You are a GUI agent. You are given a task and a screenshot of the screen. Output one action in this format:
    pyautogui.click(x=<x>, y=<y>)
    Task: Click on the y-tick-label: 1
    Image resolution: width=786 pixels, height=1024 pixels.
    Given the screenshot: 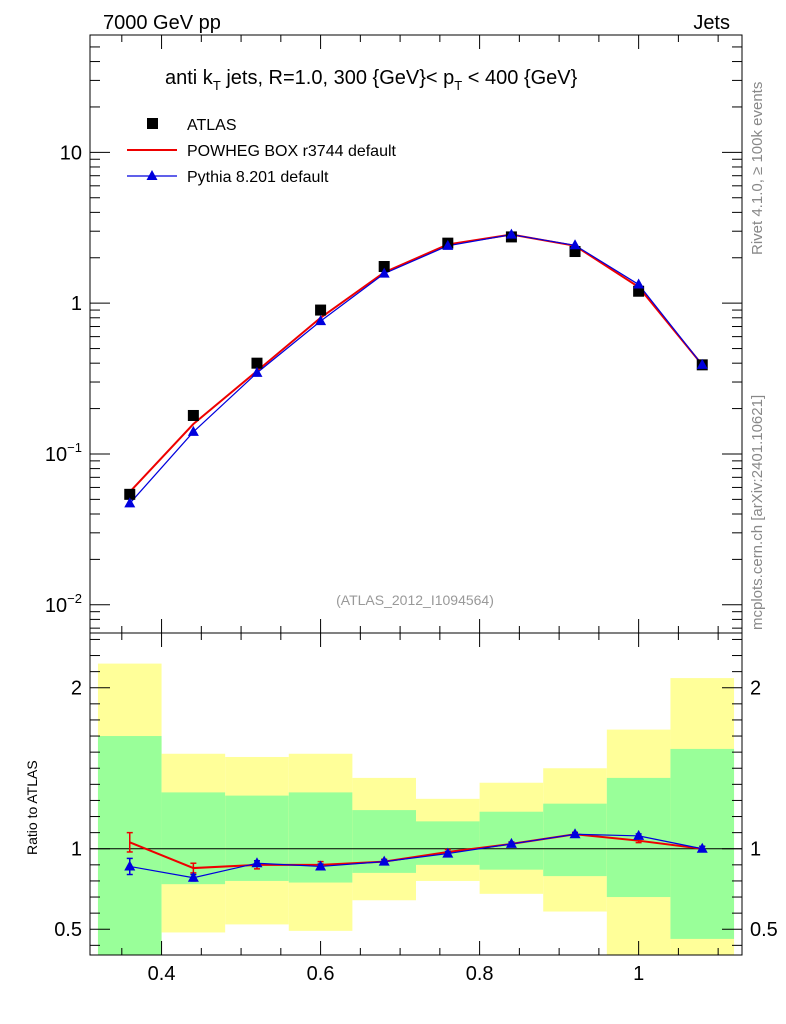 What is the action you would take?
    pyautogui.click(x=76, y=304)
    